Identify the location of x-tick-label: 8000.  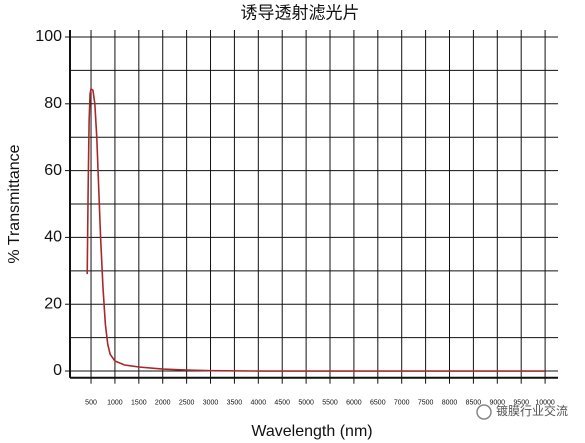
(450, 403).